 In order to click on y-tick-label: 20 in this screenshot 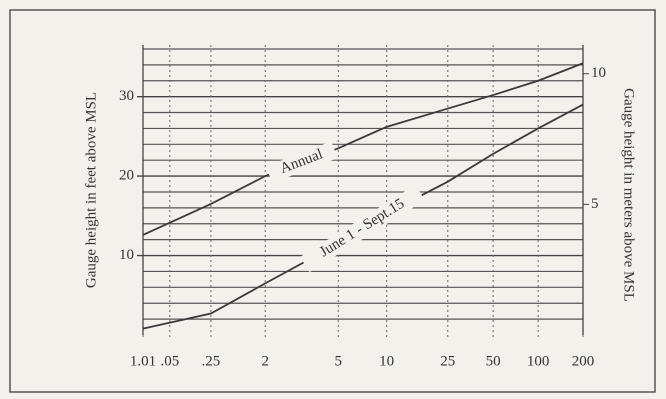, I will do `click(126, 176)`.